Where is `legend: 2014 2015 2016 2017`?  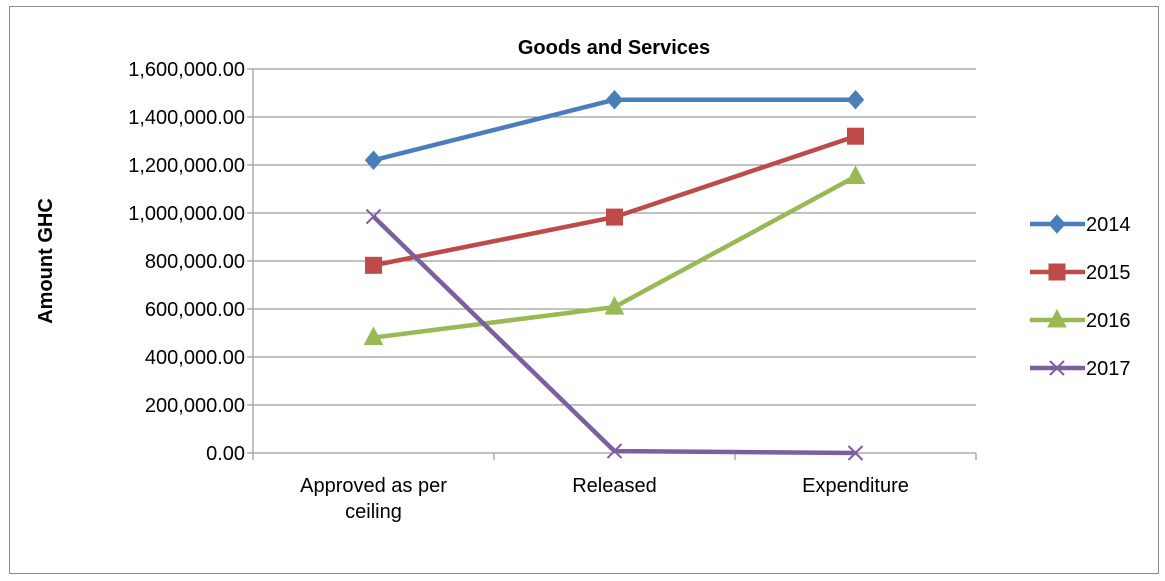
legend: 2014 2015 2016 2017 is located at coordinates (1080, 297).